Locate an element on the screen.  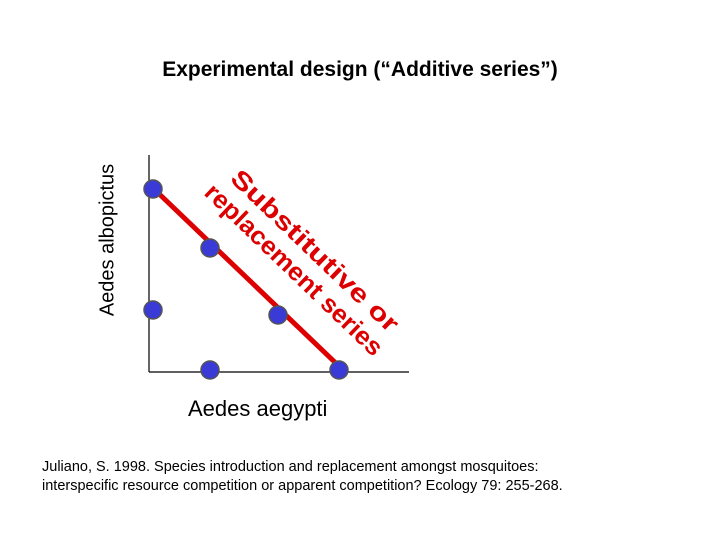
slide-title: Experimental design (“Additive series”) is located at coordinates (360, 69).